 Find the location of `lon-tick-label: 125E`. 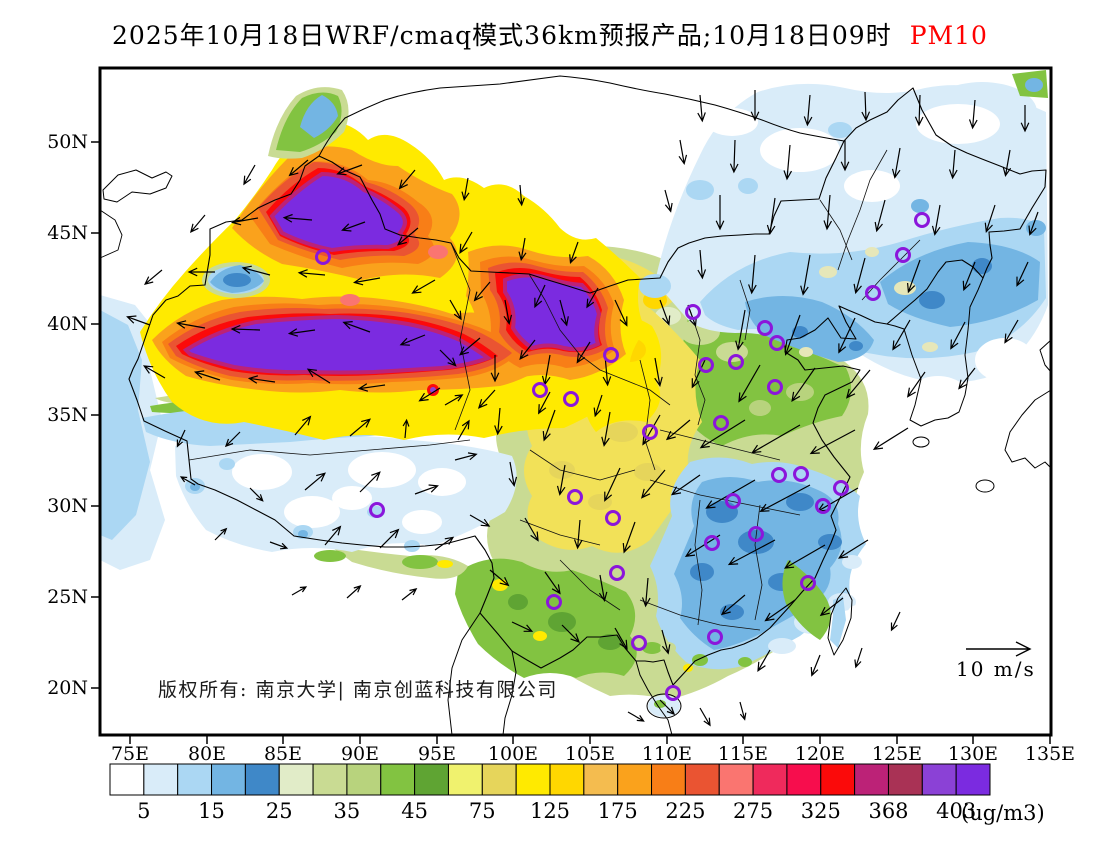

lon-tick-label: 125E is located at coordinates (897, 754).